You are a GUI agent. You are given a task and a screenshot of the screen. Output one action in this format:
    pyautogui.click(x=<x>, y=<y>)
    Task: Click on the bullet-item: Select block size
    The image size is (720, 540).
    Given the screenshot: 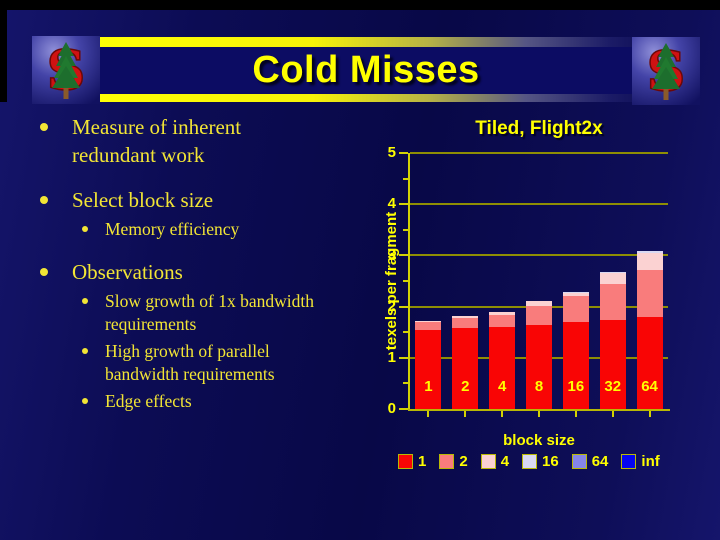 What is the action you would take?
    pyautogui.click(x=206, y=200)
    